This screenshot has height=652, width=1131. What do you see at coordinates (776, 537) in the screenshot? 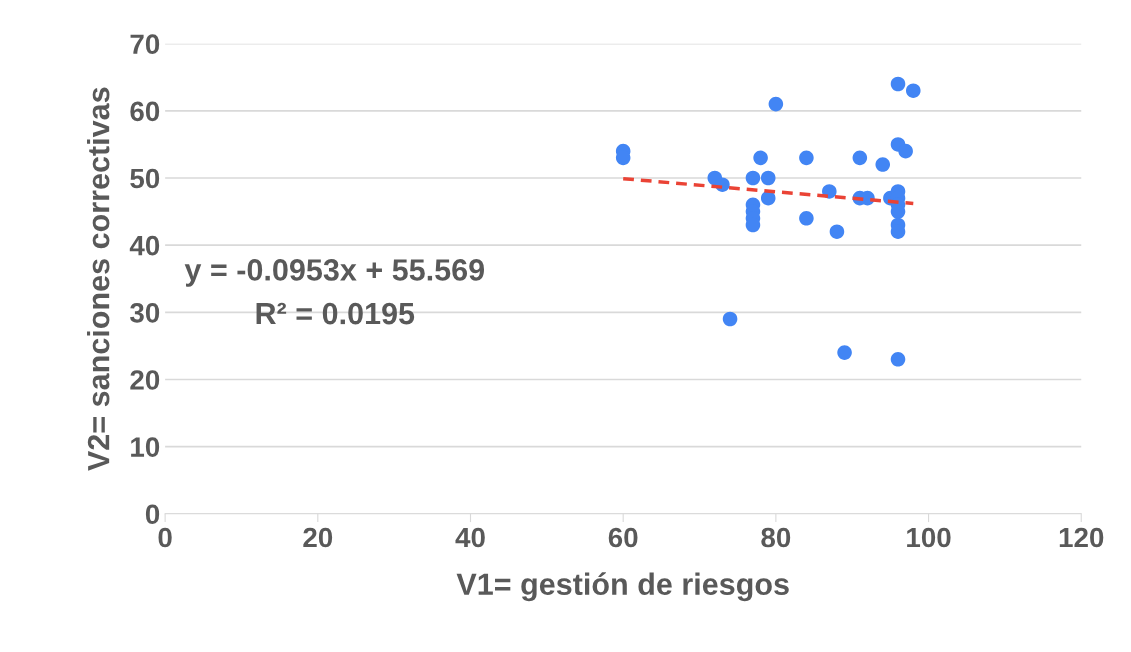
I see `x-tick-label: 80` at bounding box center [776, 537].